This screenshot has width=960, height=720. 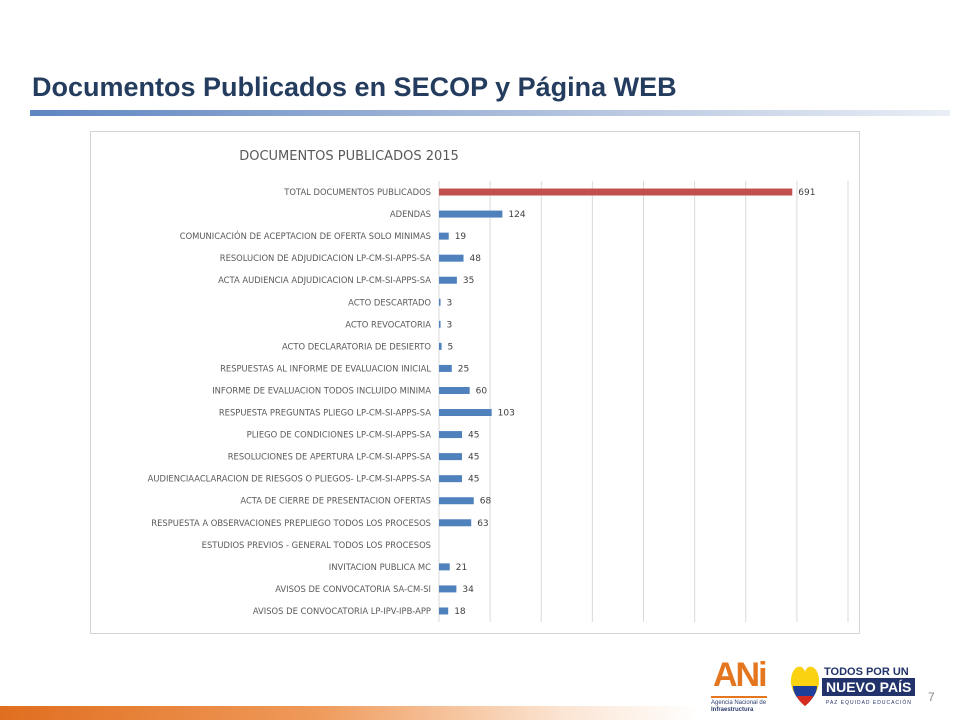 What do you see at coordinates (806, 193) in the screenshot?
I see `data-label: 691` at bounding box center [806, 193].